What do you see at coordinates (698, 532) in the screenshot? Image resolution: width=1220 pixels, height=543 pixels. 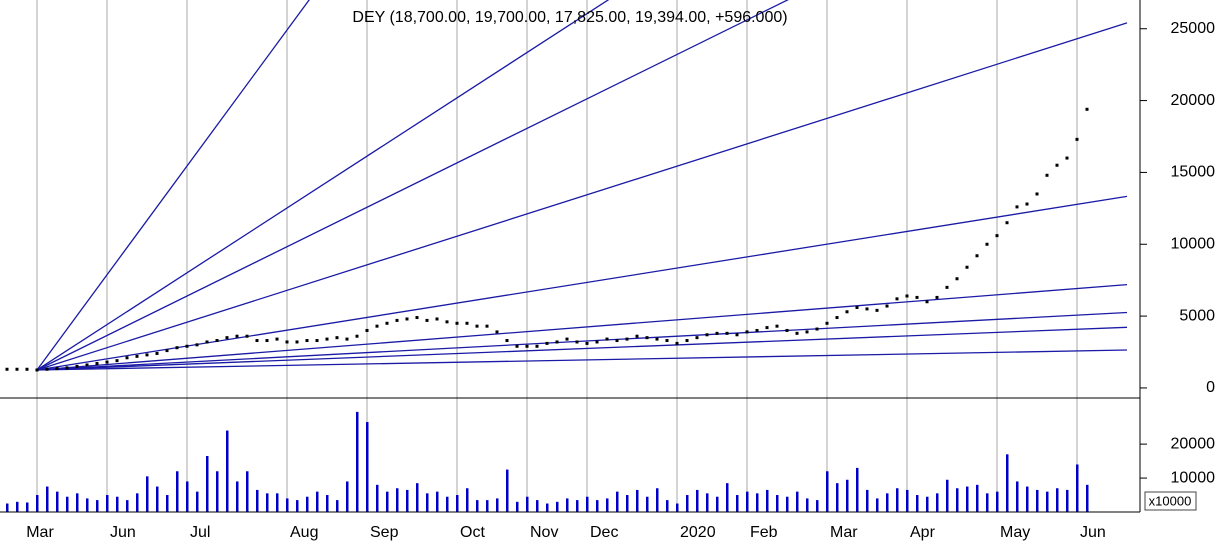 I see `x-tick-label: 2020` at bounding box center [698, 532].